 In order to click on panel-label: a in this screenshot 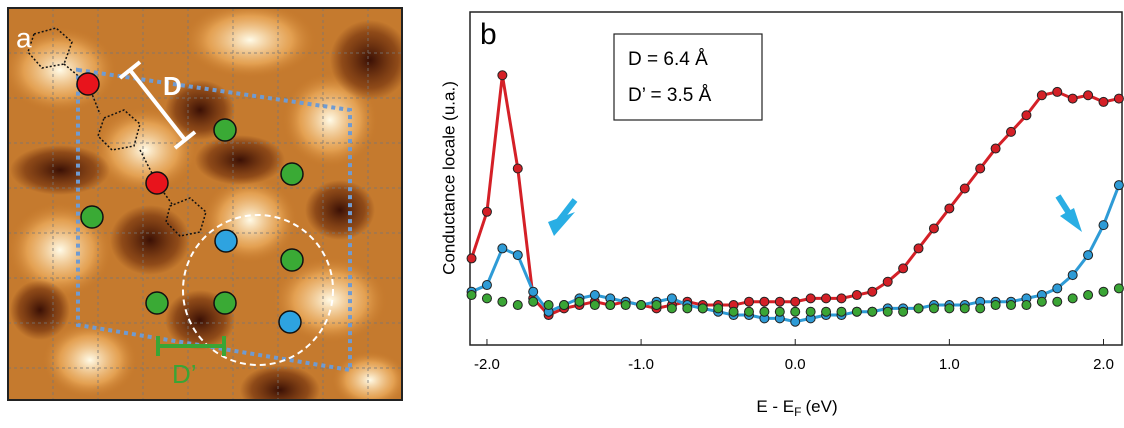, I will do `click(24, 37)`.